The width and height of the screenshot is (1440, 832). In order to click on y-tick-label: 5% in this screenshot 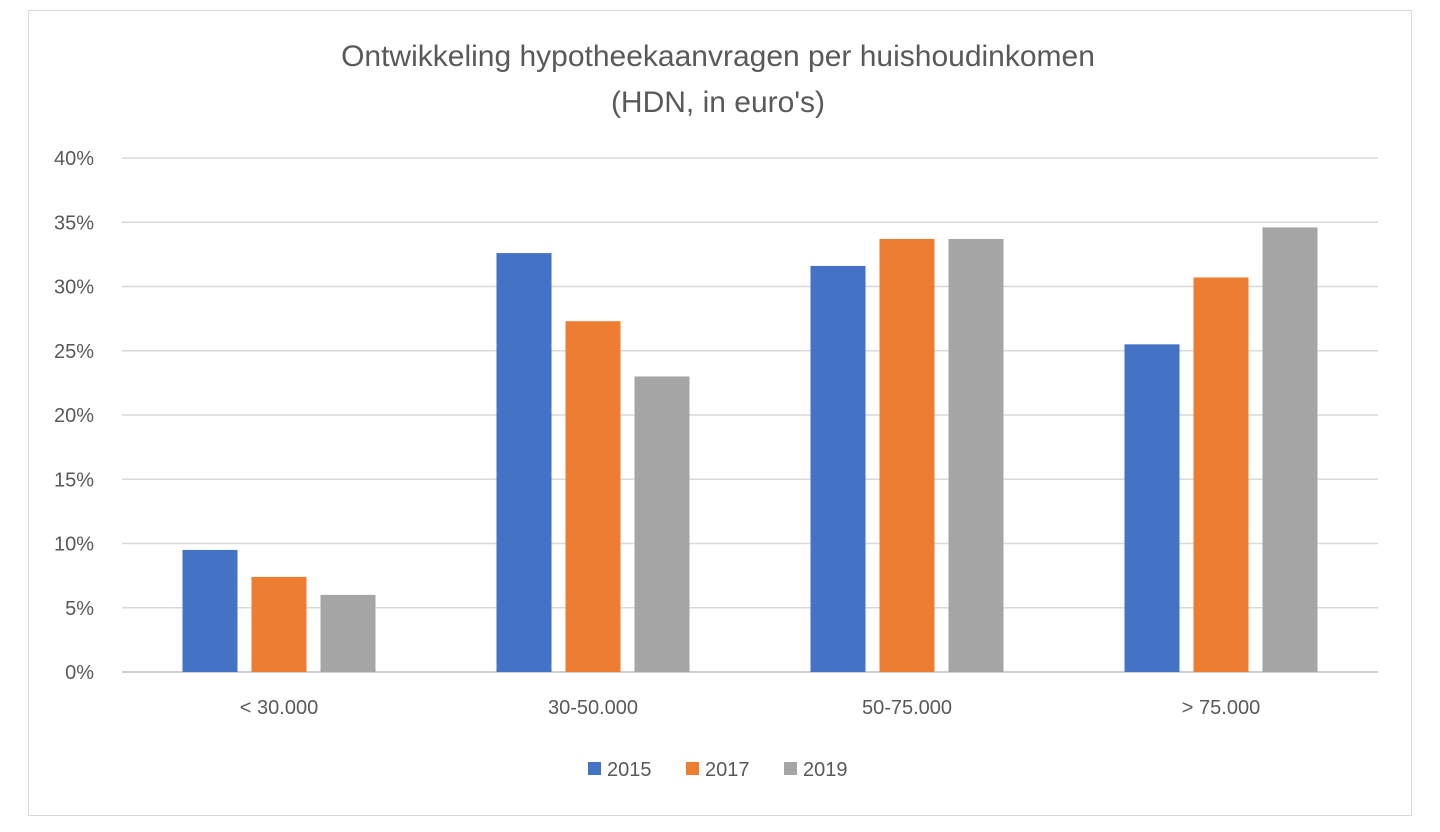, I will do `click(79, 609)`.